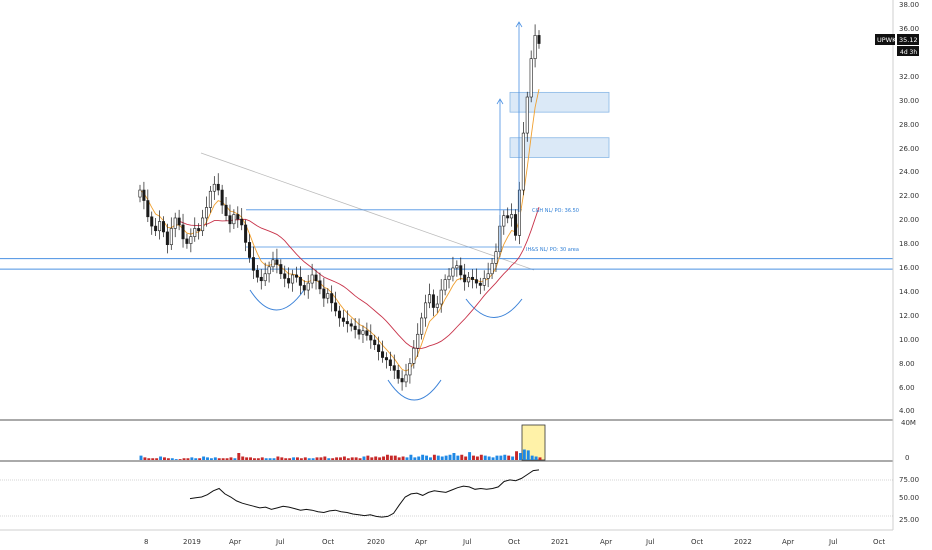 The width and height of the screenshot is (932, 550). Describe the element at coordinates (414, 390) in the screenshot. I see `head-arc` at that location.